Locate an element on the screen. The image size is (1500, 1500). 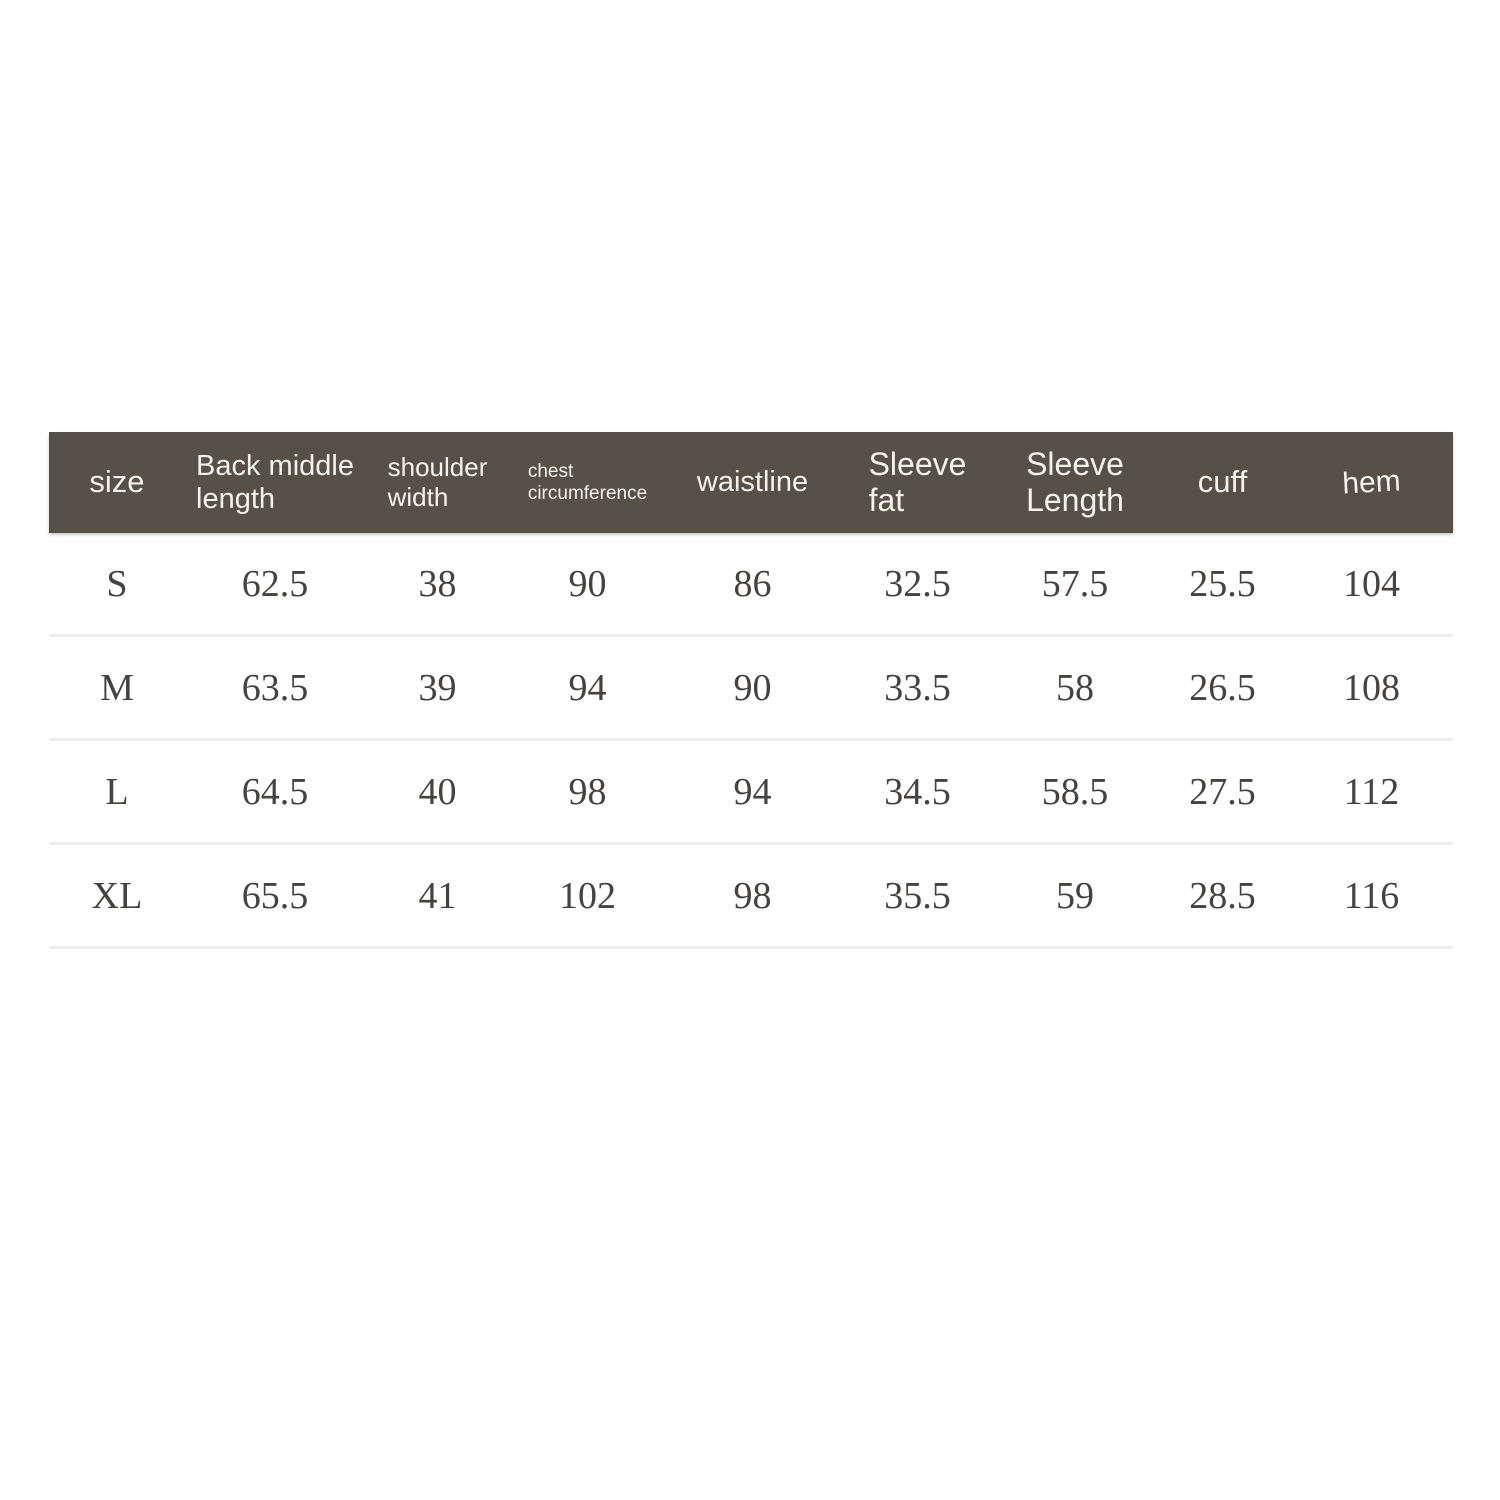
cuff-value: 27.5 is located at coordinates (1222, 791).